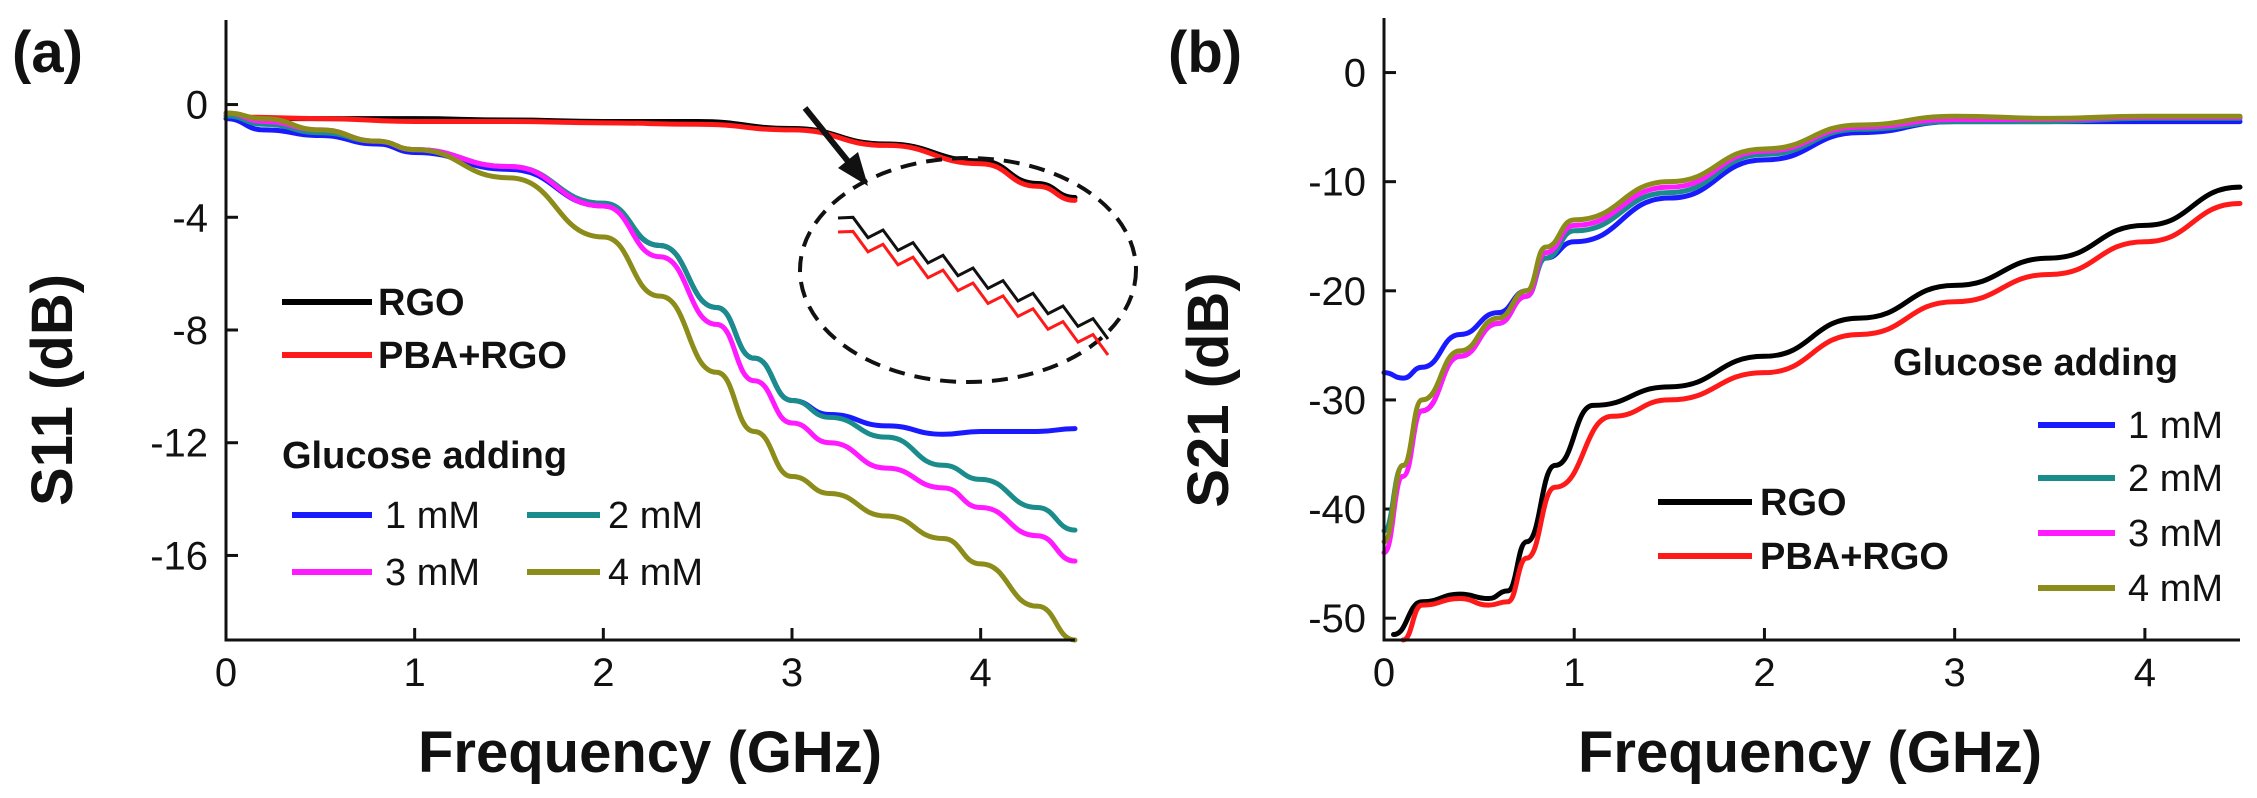 This screenshot has height=798, width=2257. Describe the element at coordinates (1764, 673) in the screenshot. I see `xtick-label-b-2: 2` at that location.